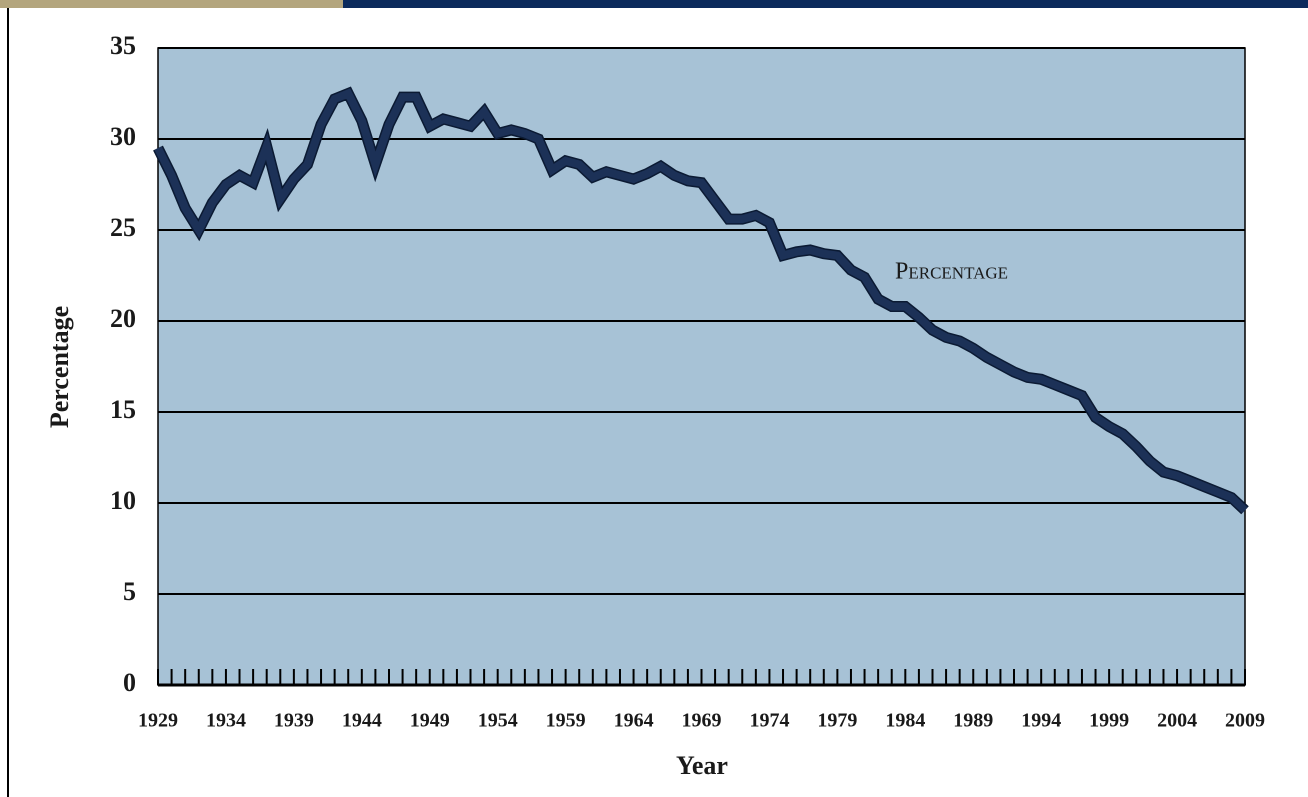 The width and height of the screenshot is (1308, 797). What do you see at coordinates (498, 721) in the screenshot?
I see `x-tick-label: 1954` at bounding box center [498, 721].